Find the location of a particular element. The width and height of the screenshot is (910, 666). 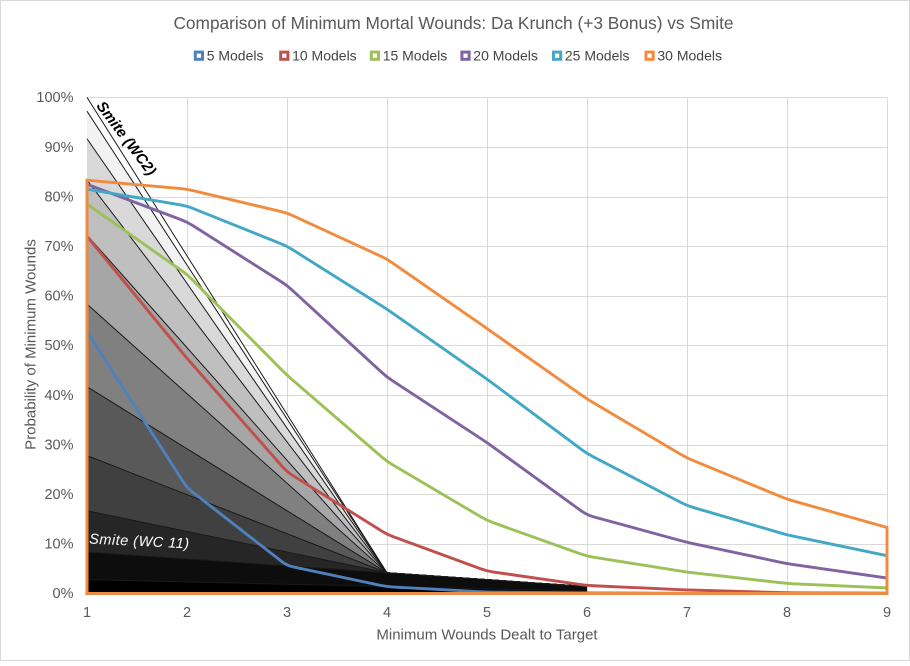

svg-text: Smite (WC 11) is located at coordinates (139, 542).